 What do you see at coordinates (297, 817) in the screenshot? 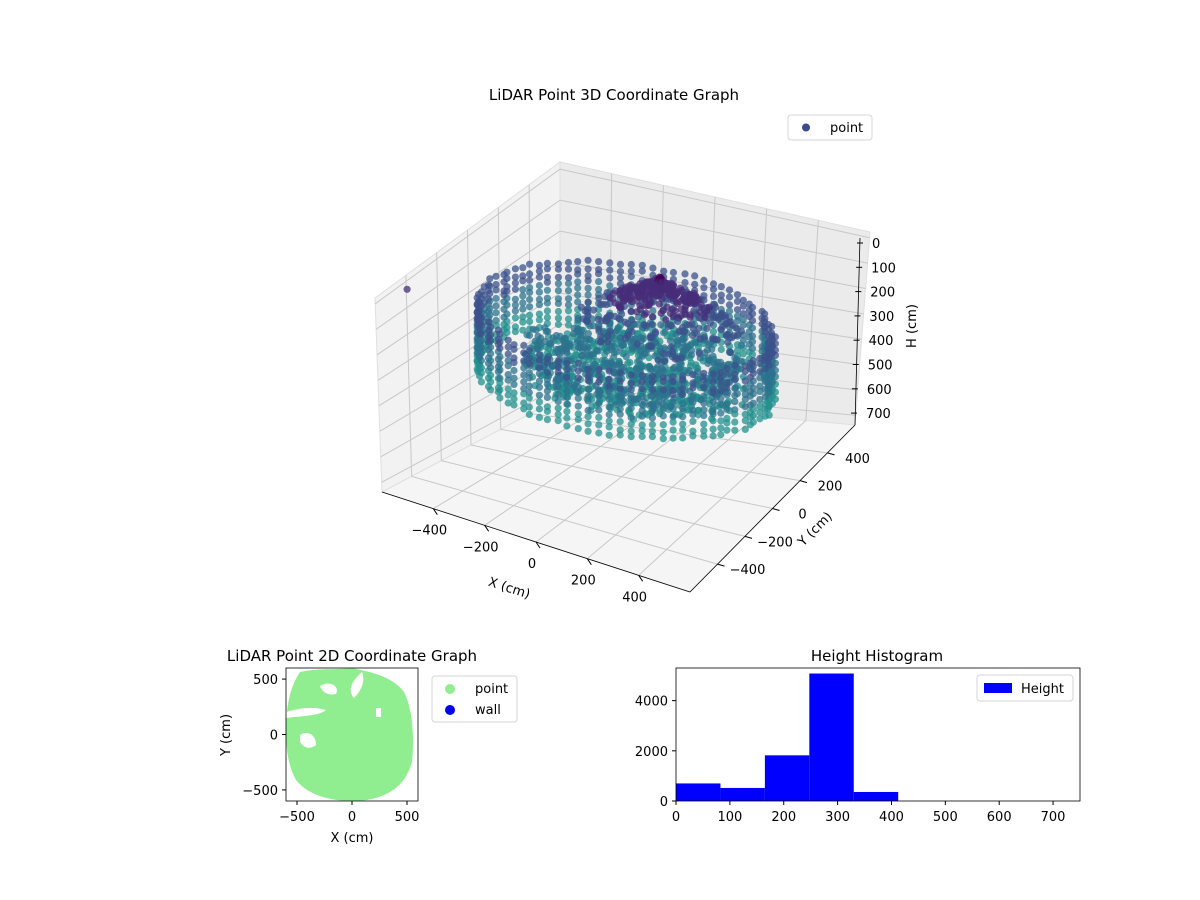
I see `x-tick-label-2d-0: −500` at bounding box center [297, 817].